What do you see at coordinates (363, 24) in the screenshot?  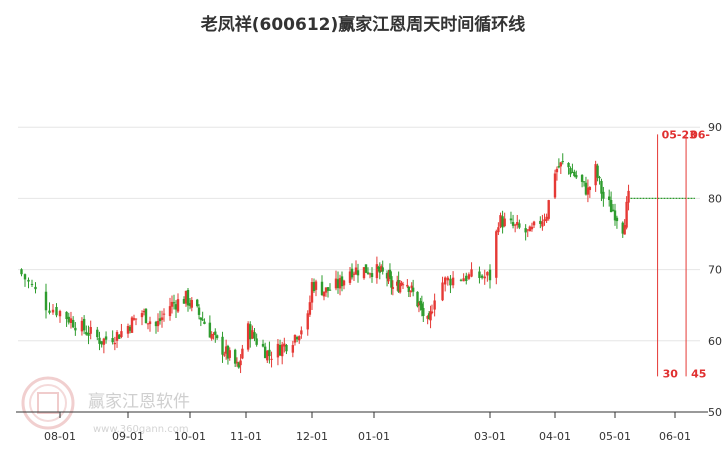 I see `chart-title: 老凤祥(600612)赢家江恩周天时间循环线` at bounding box center [363, 24].